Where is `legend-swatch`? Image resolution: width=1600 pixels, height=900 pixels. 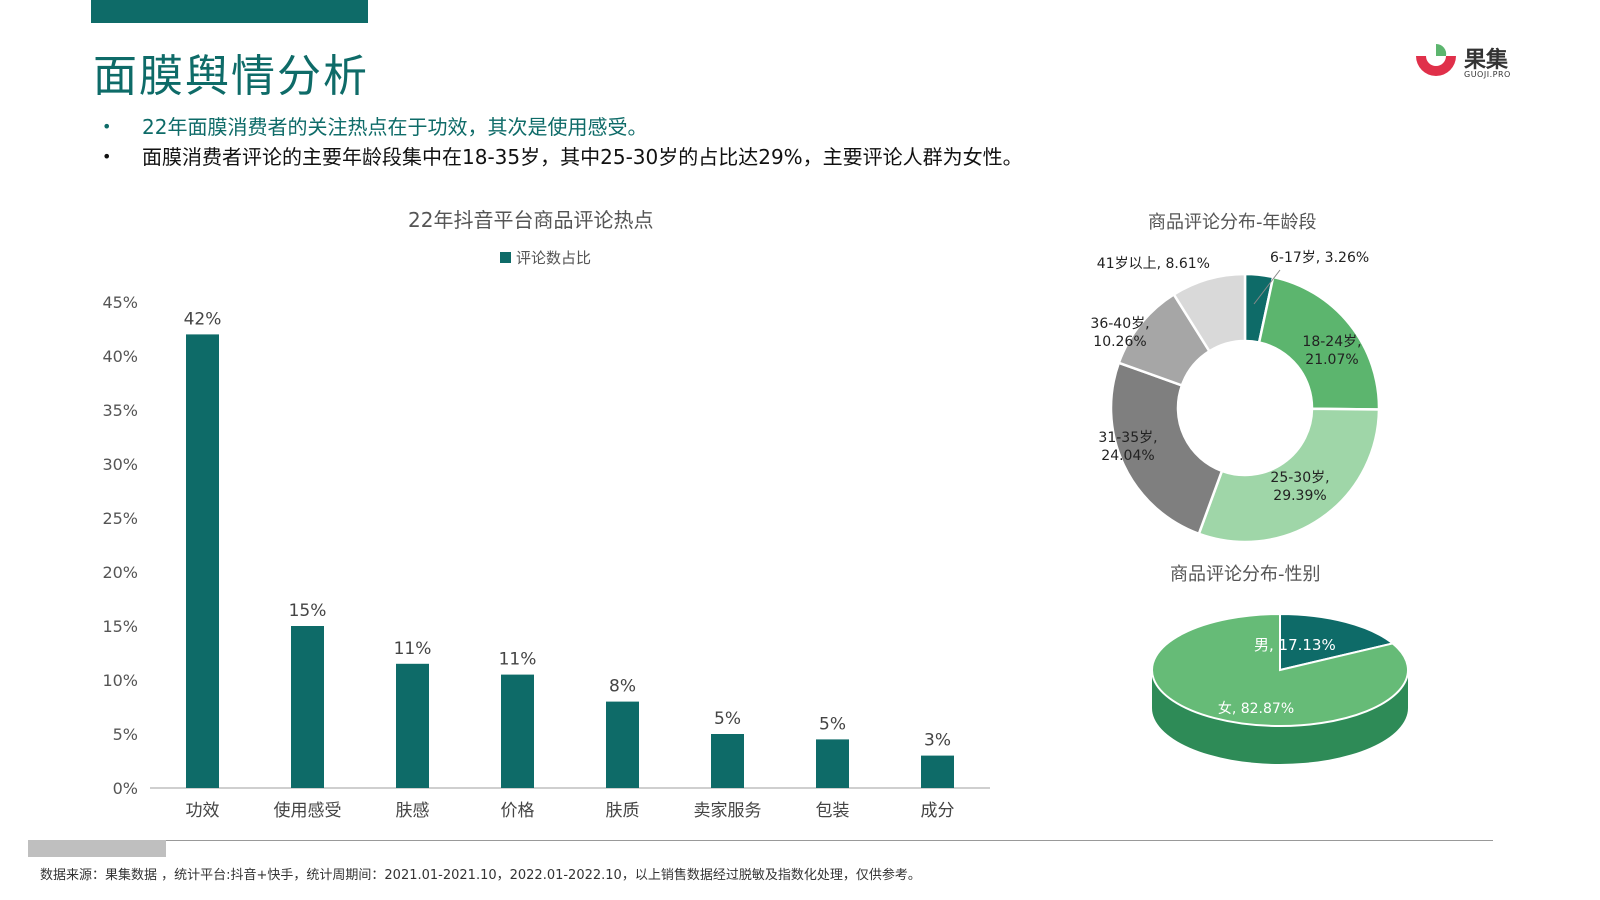
legend-swatch is located at coordinates (505, 257).